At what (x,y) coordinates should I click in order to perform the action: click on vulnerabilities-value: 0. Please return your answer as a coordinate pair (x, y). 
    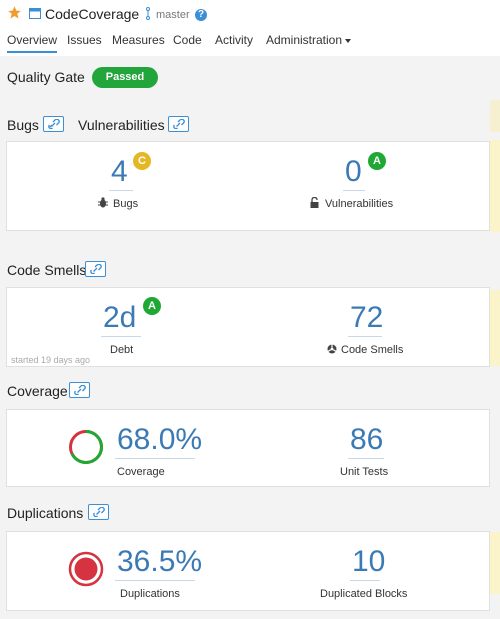
    Looking at the image, I should click on (353, 171).